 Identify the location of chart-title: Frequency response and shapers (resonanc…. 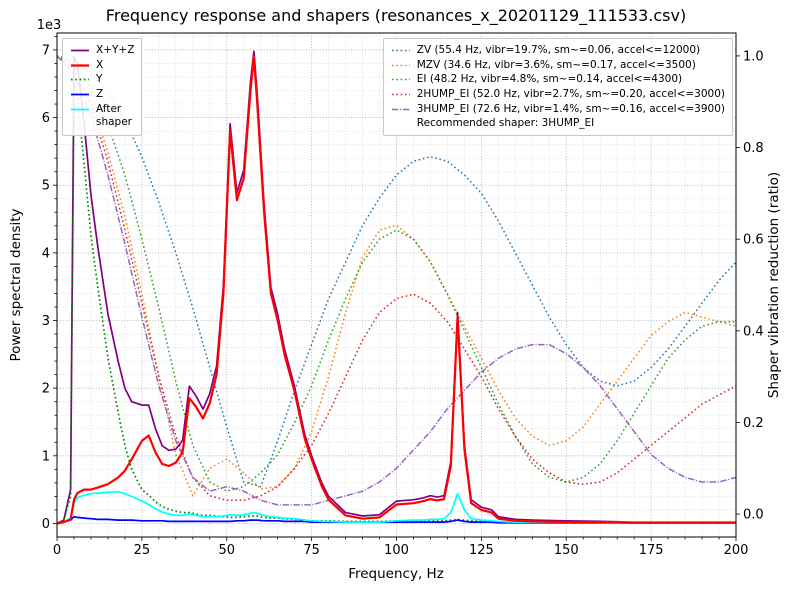
(396, 16).